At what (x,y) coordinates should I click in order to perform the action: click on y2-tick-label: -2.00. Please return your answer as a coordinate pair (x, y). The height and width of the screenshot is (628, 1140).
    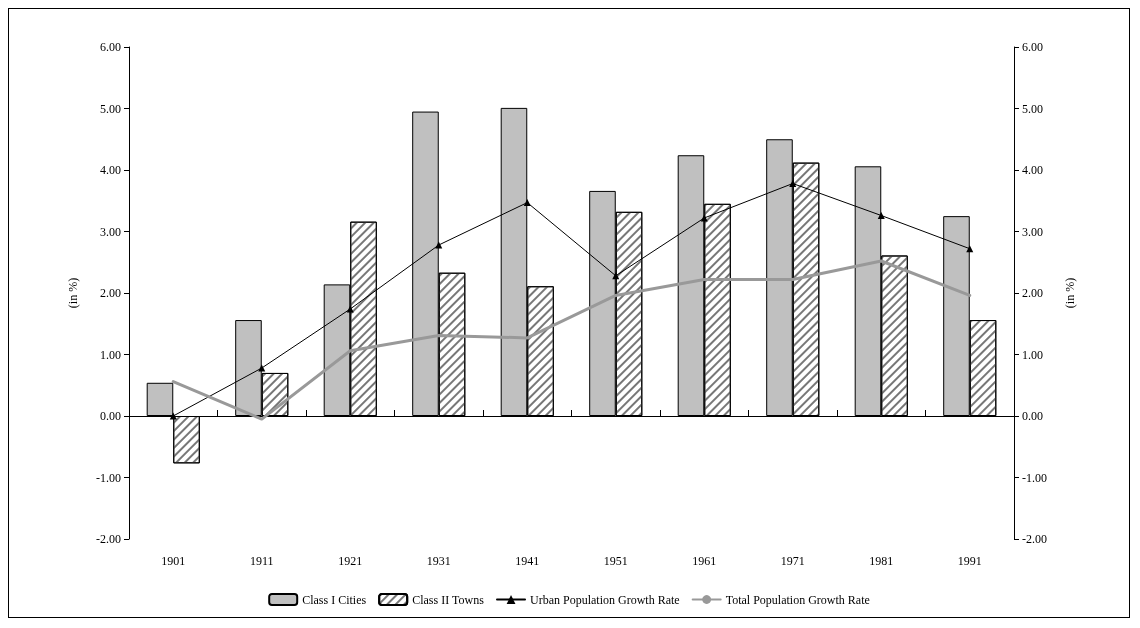
    Looking at the image, I should click on (1034, 539).